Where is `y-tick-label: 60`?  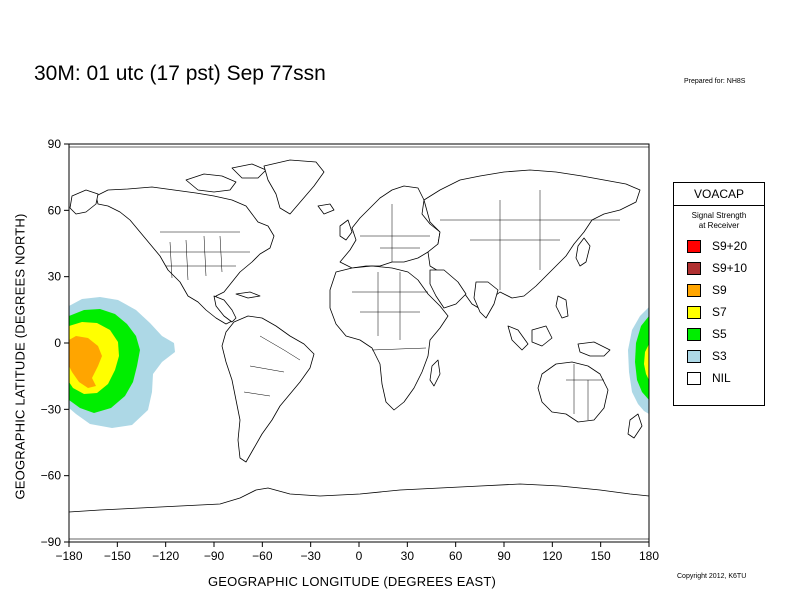
y-tick-label: 60 is located at coordinates (55, 210).